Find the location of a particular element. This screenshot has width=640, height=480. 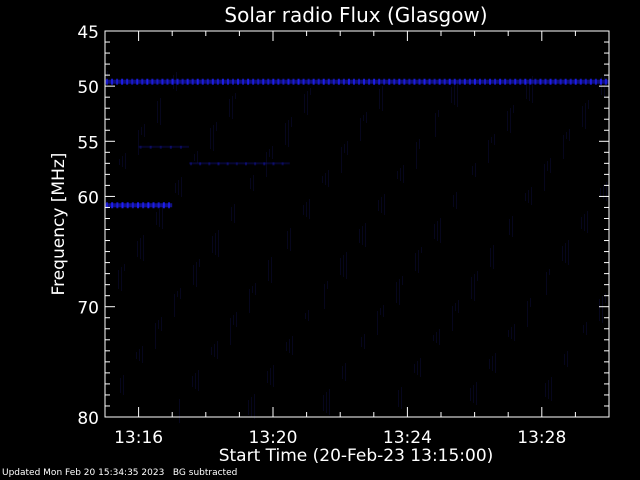

x-axis-label: Start Time (20-Feb-23 13:15:00) is located at coordinates (356, 456).